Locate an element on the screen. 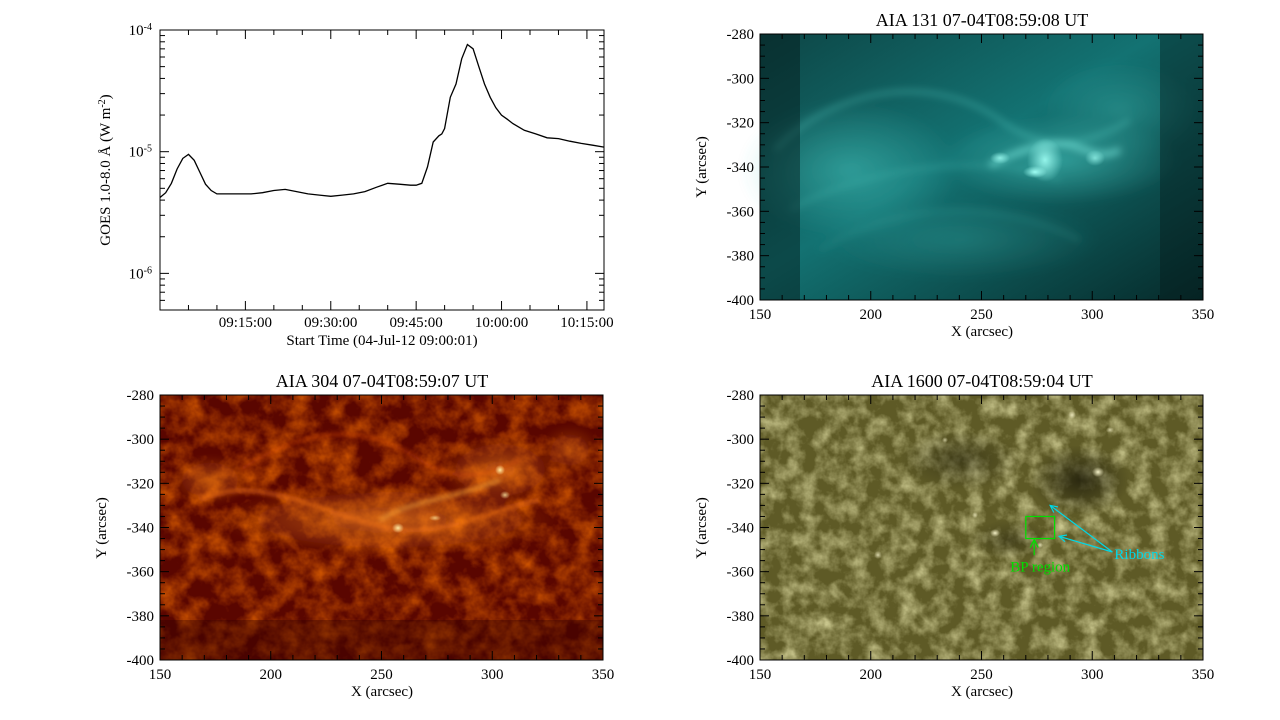 This screenshot has height=720, width=1280. aia1600-x-tick-label: 200 is located at coordinates (871, 675).